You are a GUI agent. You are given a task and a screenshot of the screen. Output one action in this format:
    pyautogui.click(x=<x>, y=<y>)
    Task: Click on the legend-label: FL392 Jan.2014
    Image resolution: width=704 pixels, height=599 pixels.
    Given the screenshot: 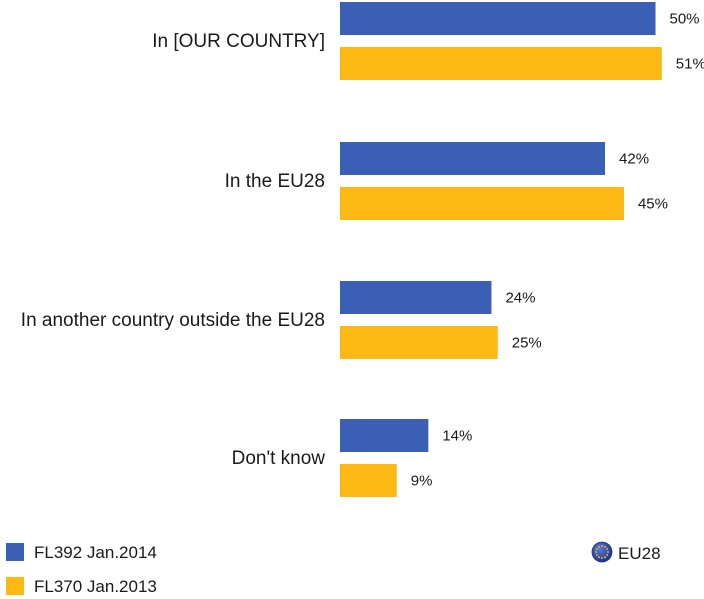 What is the action you would take?
    pyautogui.click(x=95, y=552)
    